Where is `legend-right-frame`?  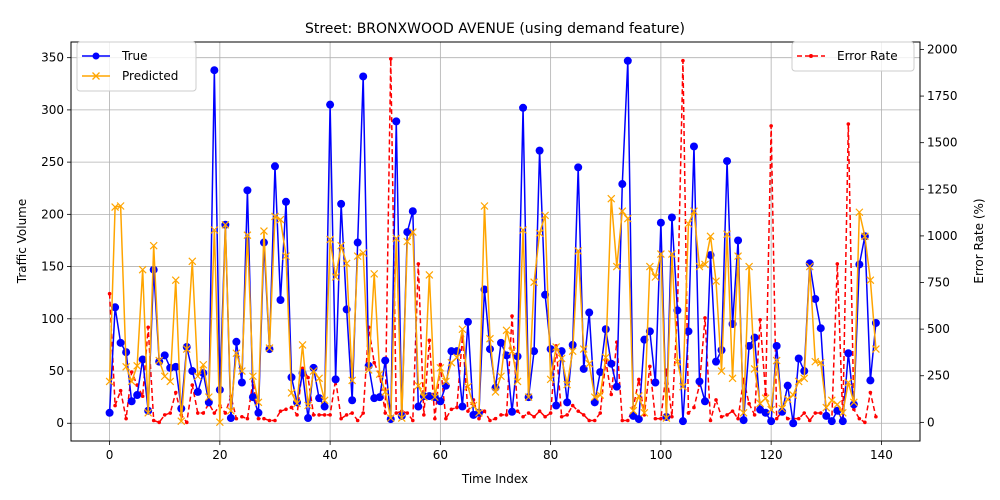 legend-right-frame is located at coordinates (853, 56).